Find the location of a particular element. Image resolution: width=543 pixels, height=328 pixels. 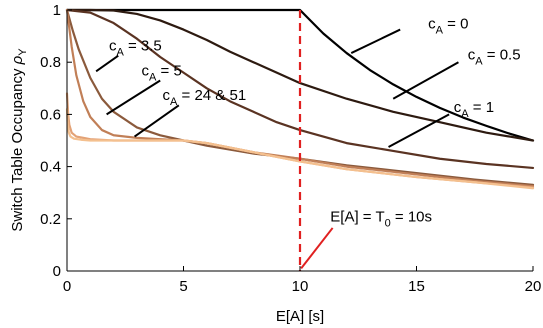

x-tick-label: 20 is located at coordinates (533, 286).